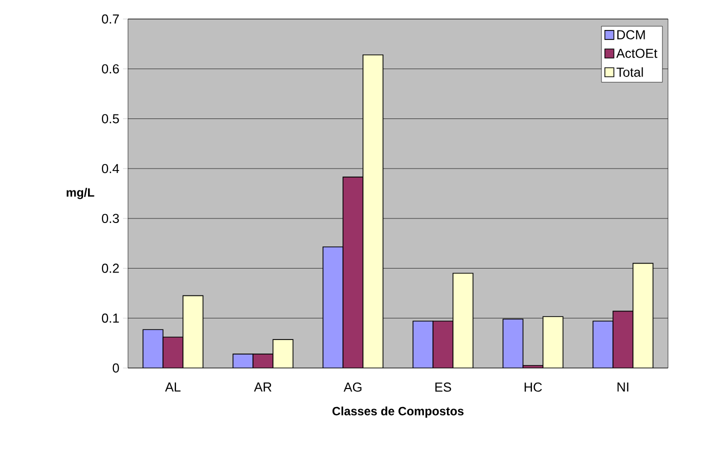  I want to click on y-axis-title: mg/L, so click(80, 194).